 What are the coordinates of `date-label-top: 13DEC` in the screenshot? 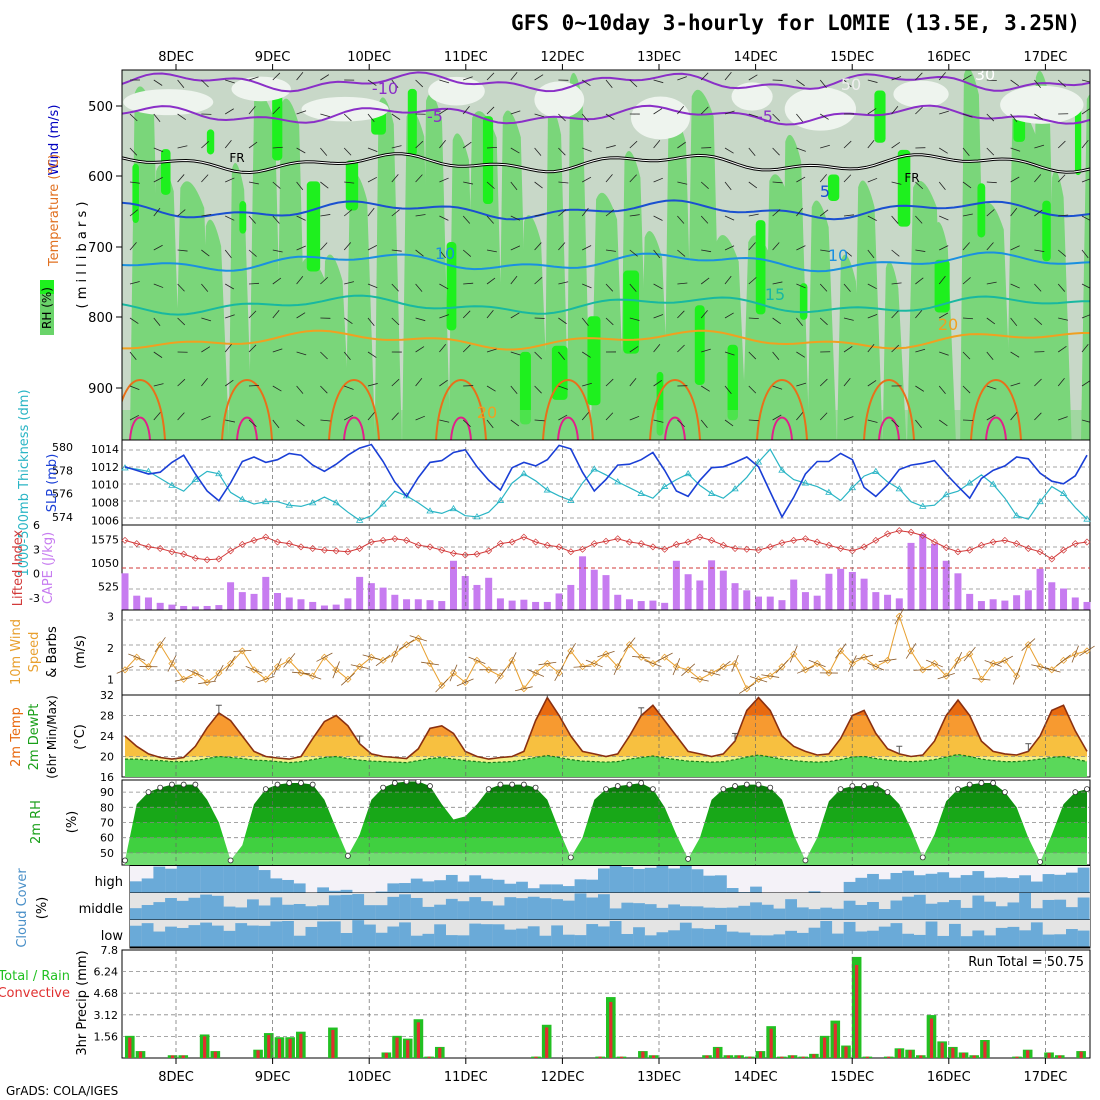 It's located at (659, 57).